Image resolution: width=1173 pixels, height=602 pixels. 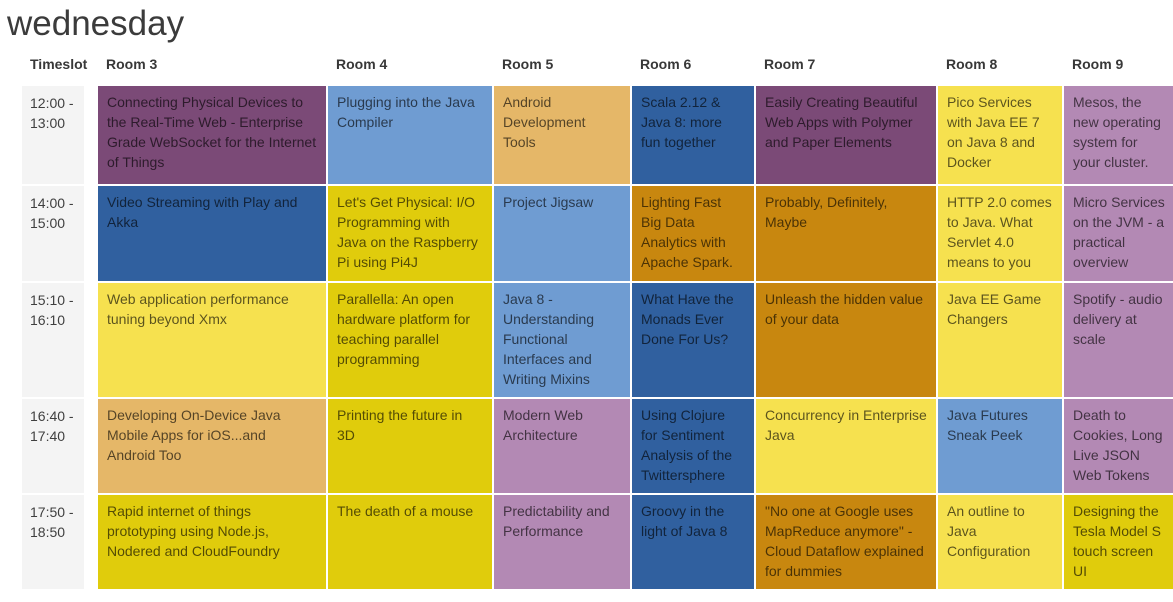 What do you see at coordinates (212, 233) in the screenshot?
I see `session-cell: Video Streaming with Play and Akka` at bounding box center [212, 233].